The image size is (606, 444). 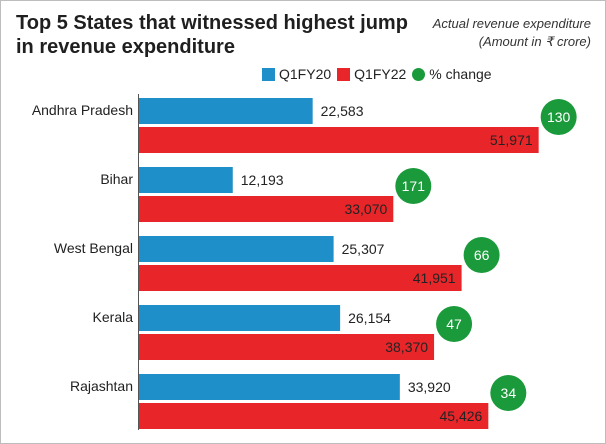 I want to click on value-label-q1fy20-rajashtan: 33,920, so click(x=429, y=387).